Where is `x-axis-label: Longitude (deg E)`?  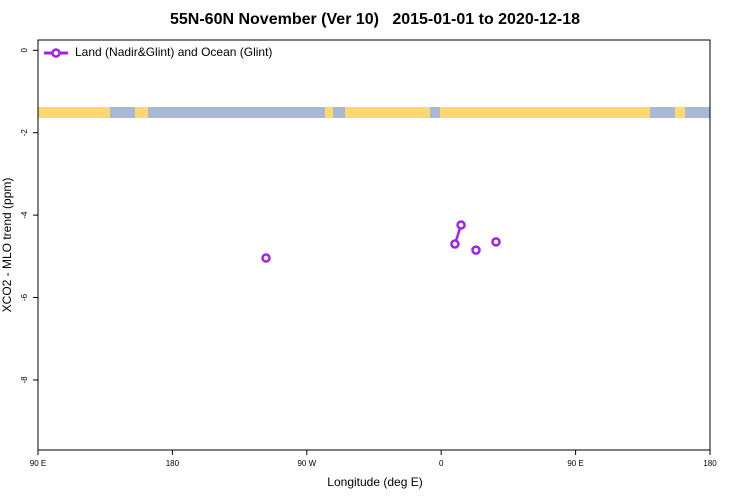 x-axis-label: Longitude (deg E) is located at coordinates (374, 482).